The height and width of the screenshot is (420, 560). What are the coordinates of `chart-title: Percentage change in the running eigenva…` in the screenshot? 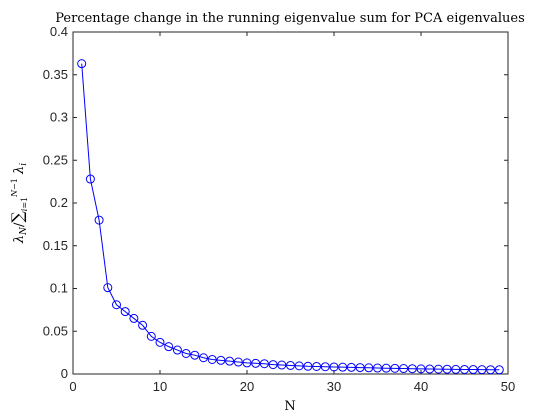 It's located at (290, 18).